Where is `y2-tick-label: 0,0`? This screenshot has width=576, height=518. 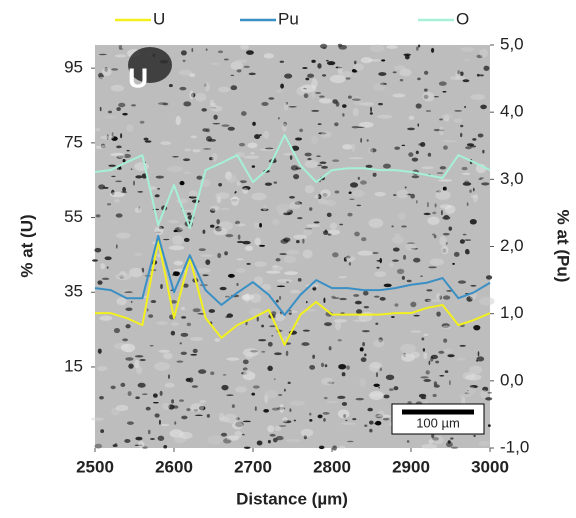 y2-tick-label: 0,0 is located at coordinates (512, 379).